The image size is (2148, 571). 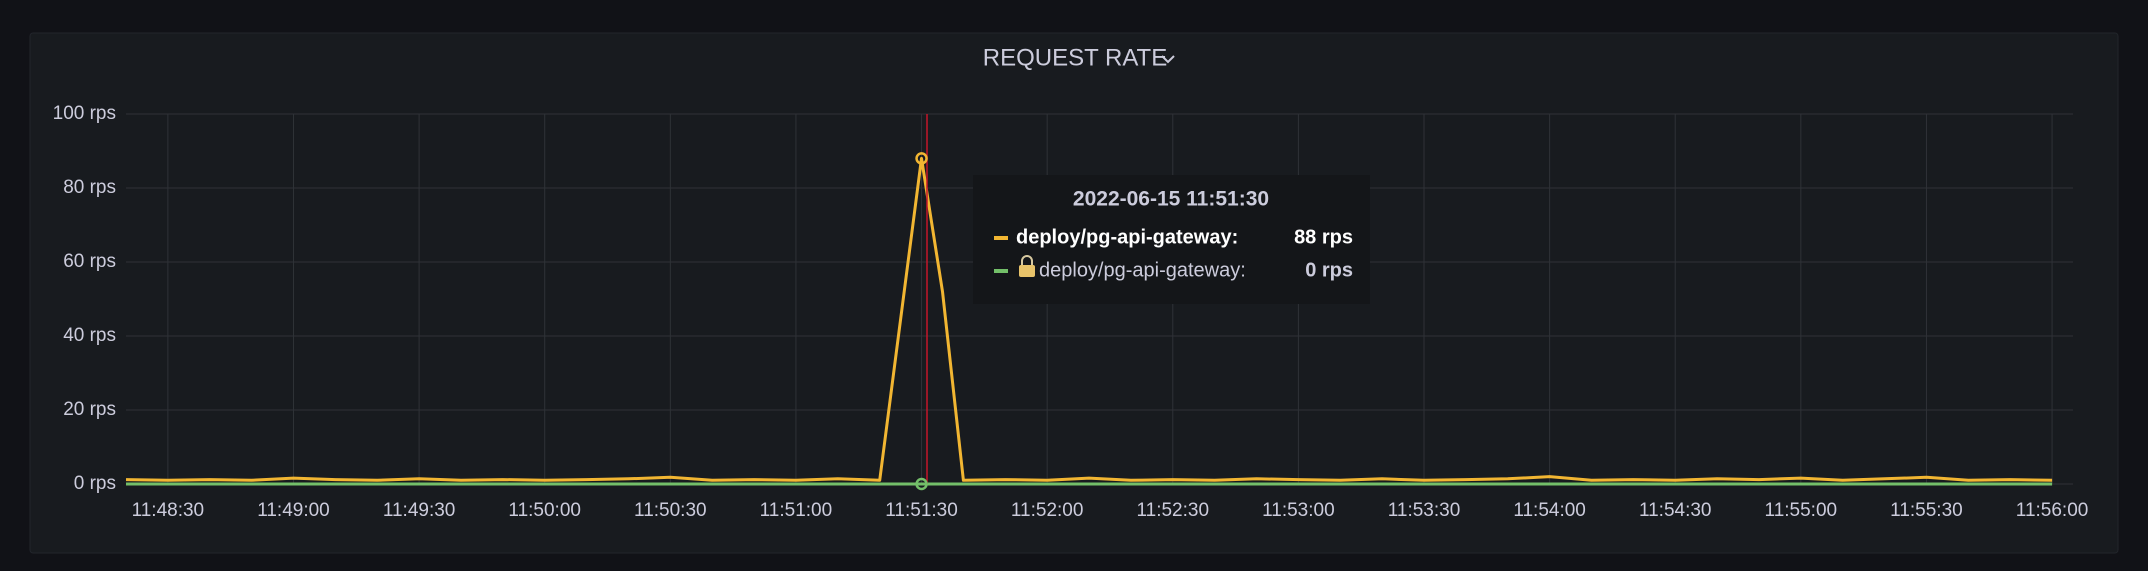 What do you see at coordinates (2052, 510) in the screenshot?
I see `x-tick-label: 11:56:00` at bounding box center [2052, 510].